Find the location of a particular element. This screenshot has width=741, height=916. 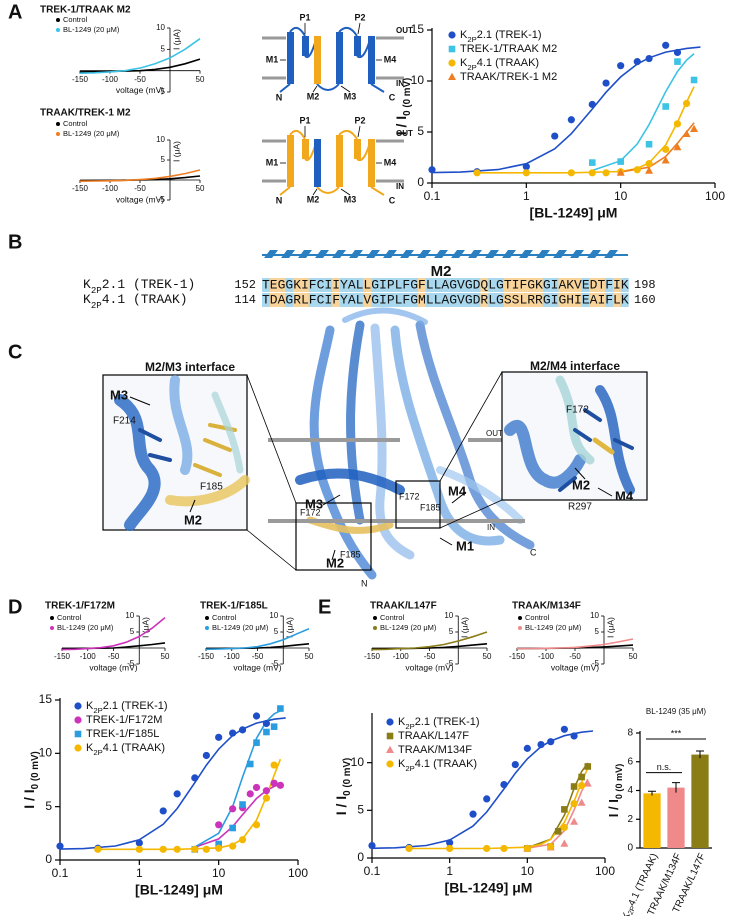

inset-title: M2/M4 interface is located at coordinates (575, 366).